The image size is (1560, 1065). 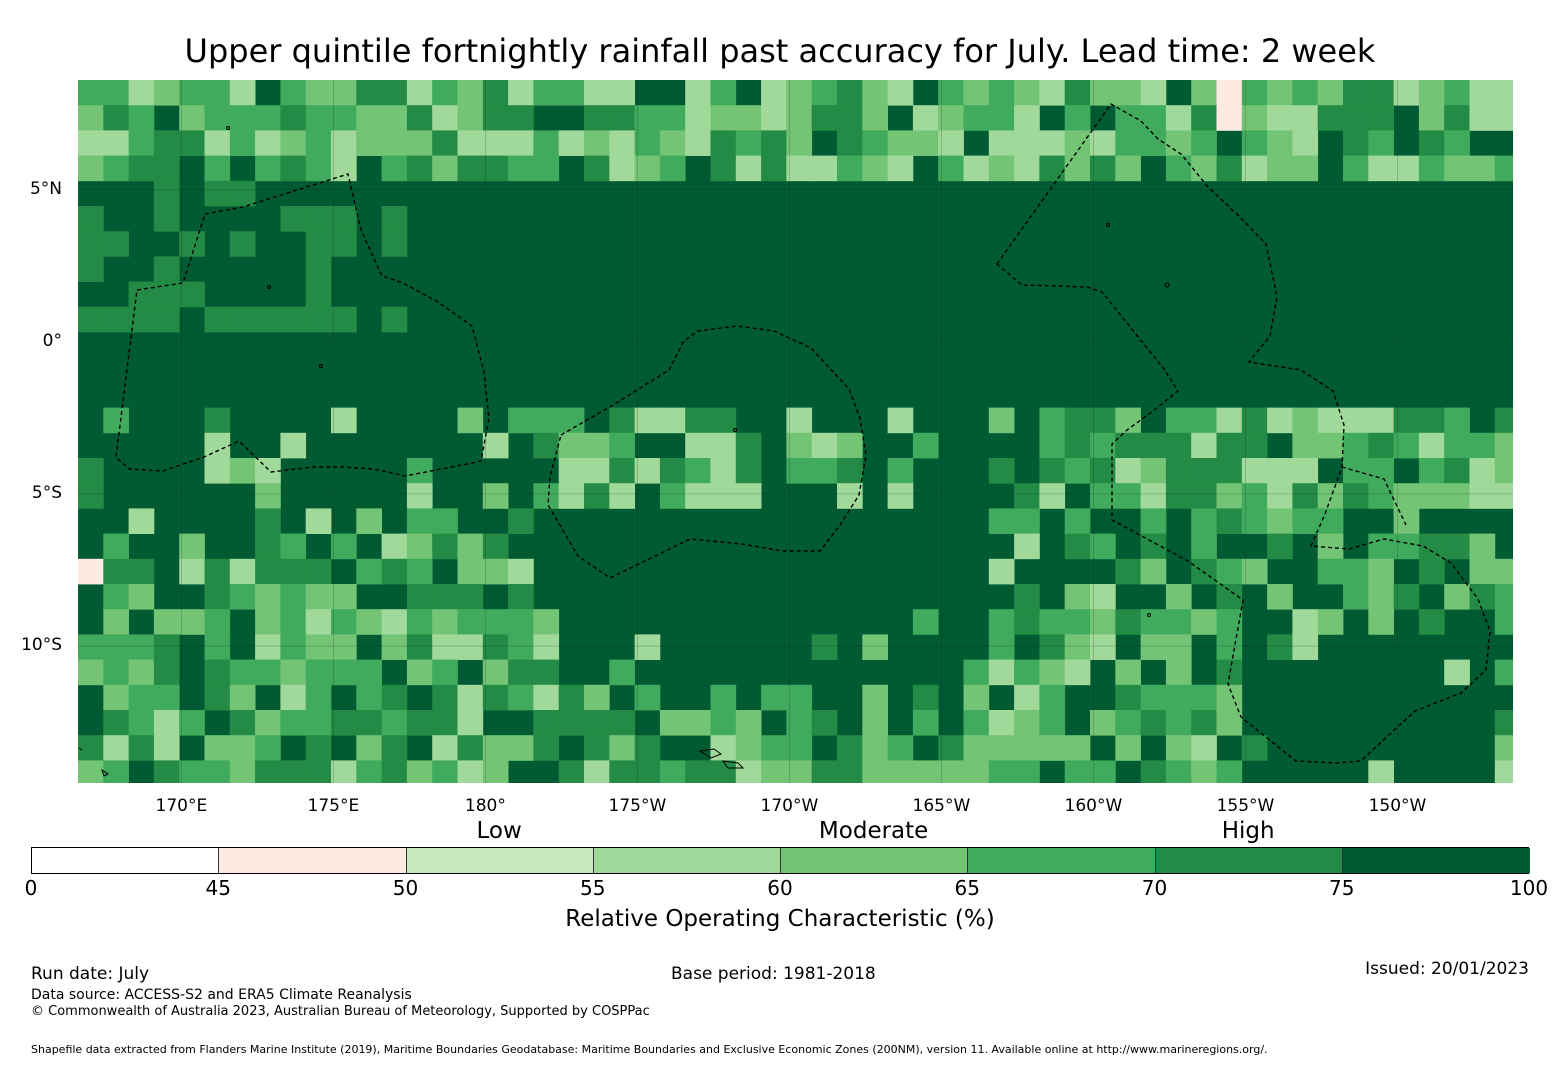 I want to click on category-label-moderate: Moderate, so click(x=873, y=831).